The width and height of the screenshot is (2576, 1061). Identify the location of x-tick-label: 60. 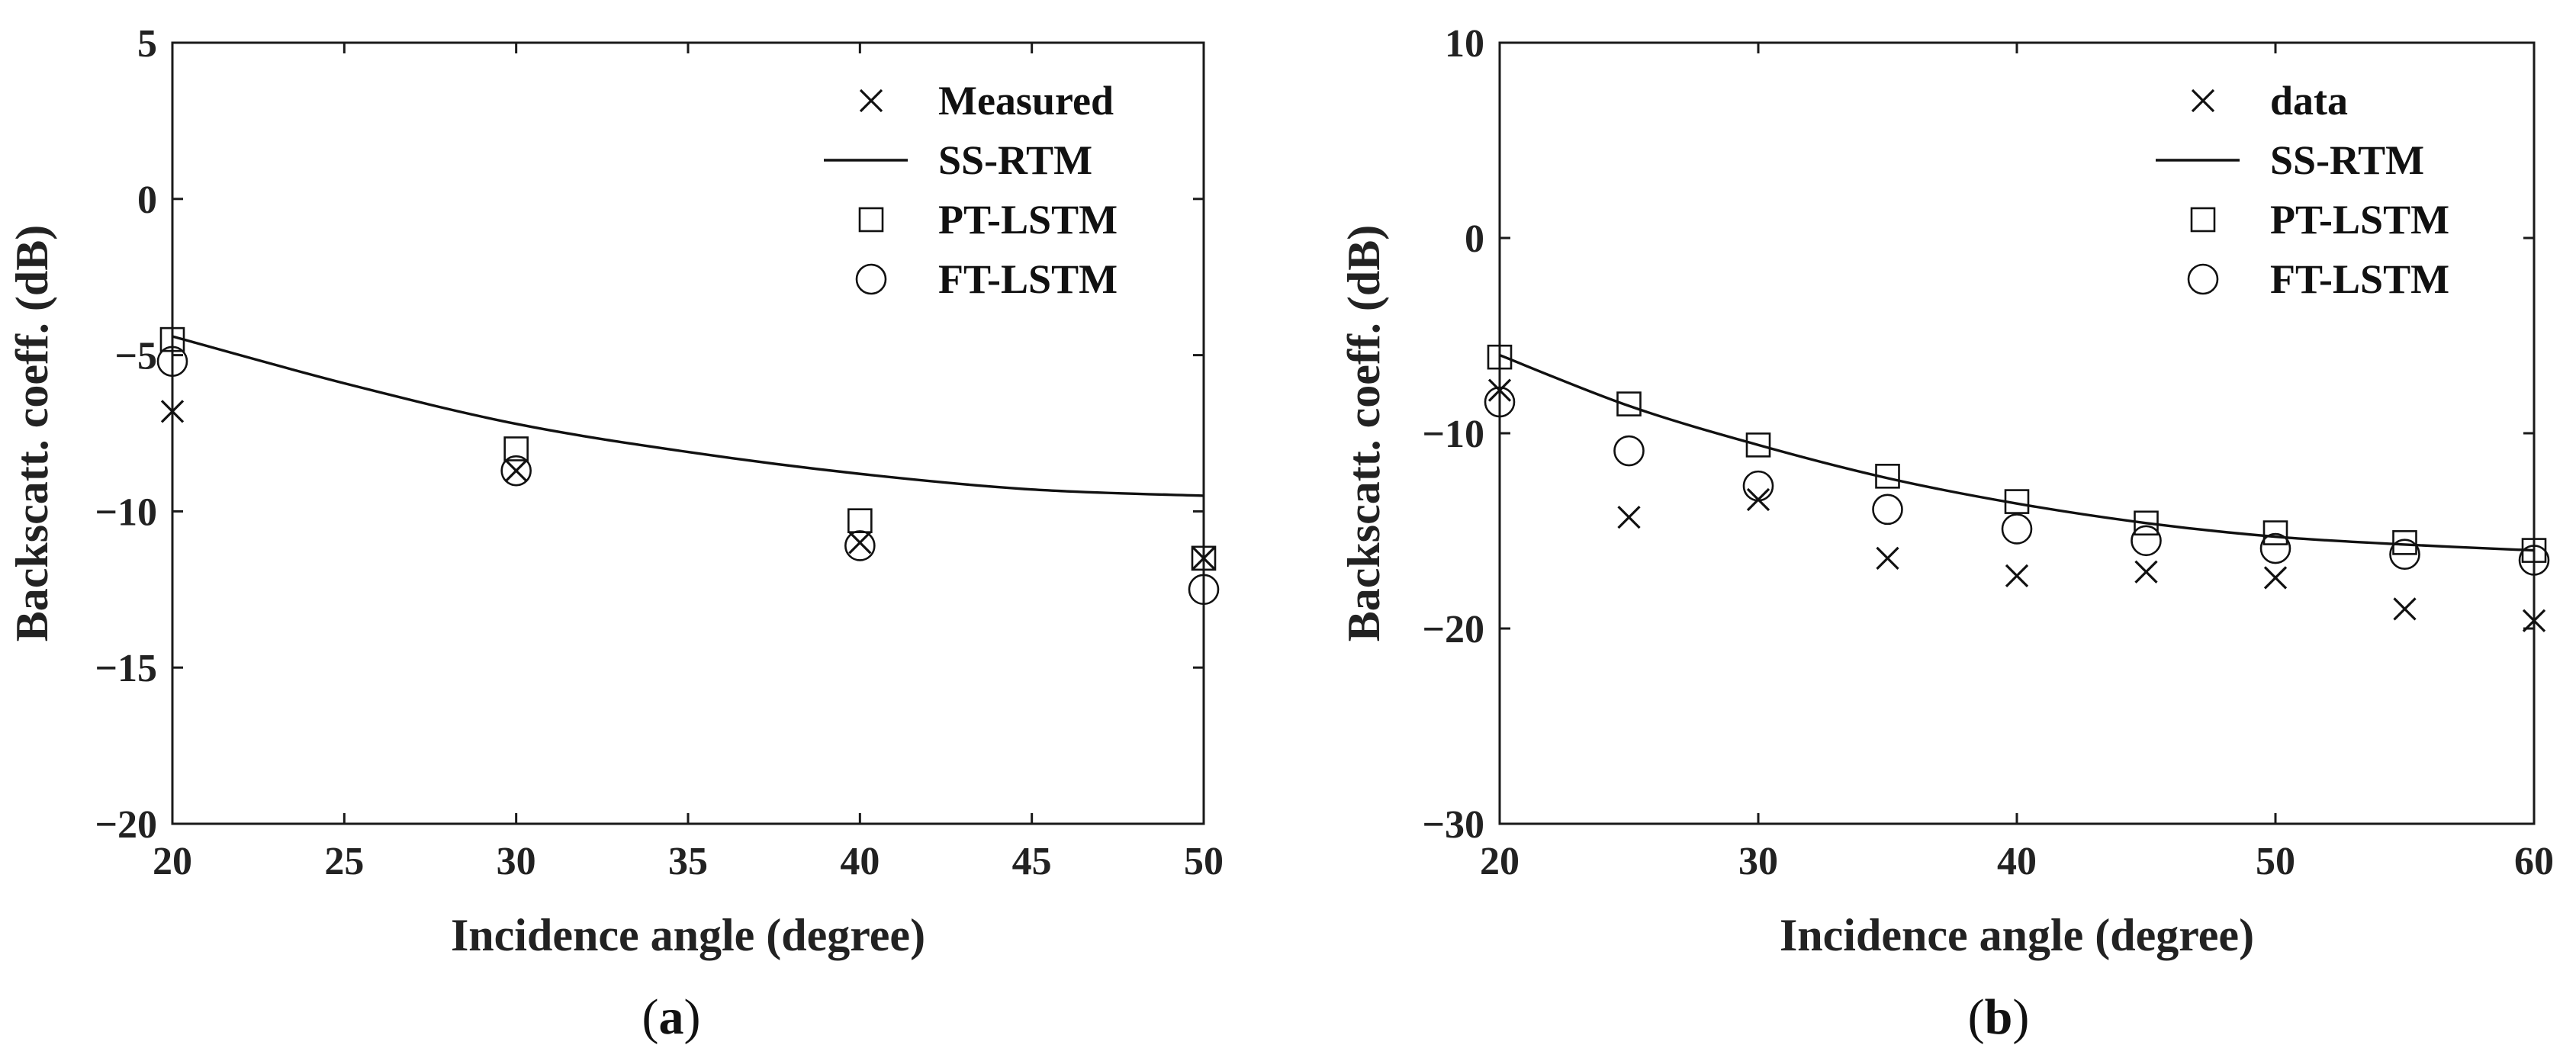
(2534, 861).